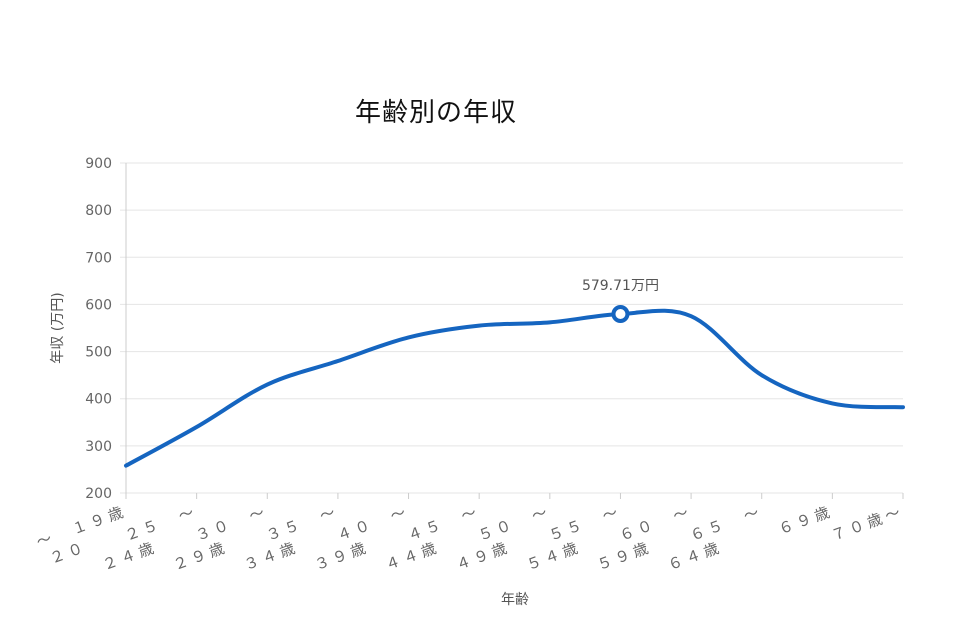 This screenshot has width=976, height=621. I want to click on y-tick-label: 200, so click(98, 494).